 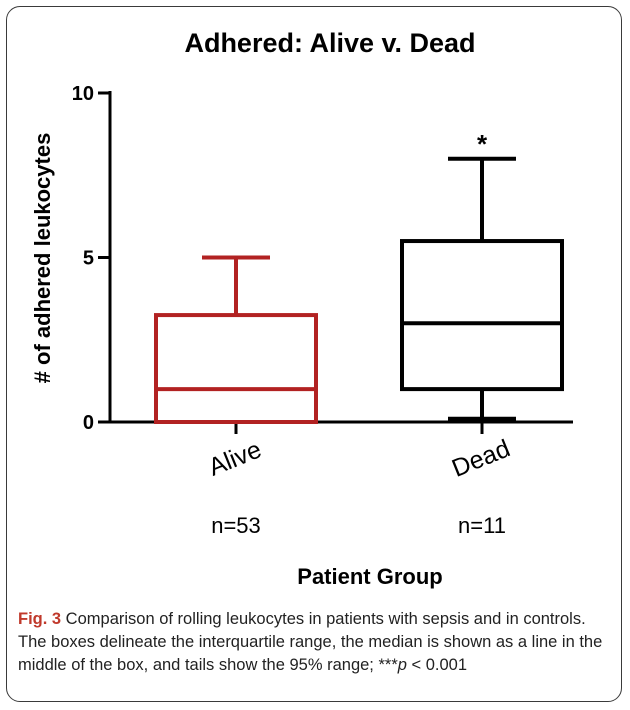 What do you see at coordinates (369, 576) in the screenshot?
I see `x-axis-label: Patient Group` at bounding box center [369, 576].